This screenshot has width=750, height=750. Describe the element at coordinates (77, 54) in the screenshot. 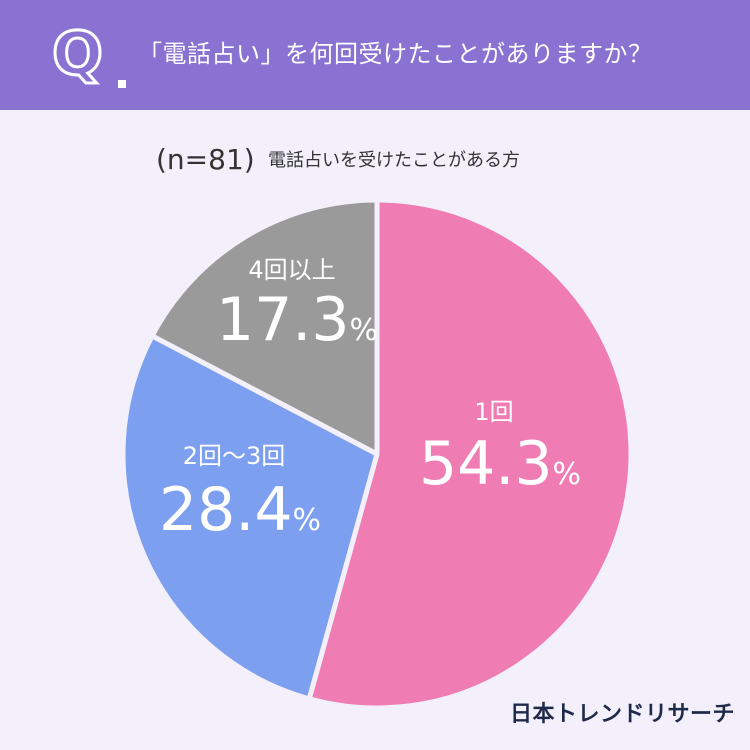

I see `q-mark: Q` at that location.